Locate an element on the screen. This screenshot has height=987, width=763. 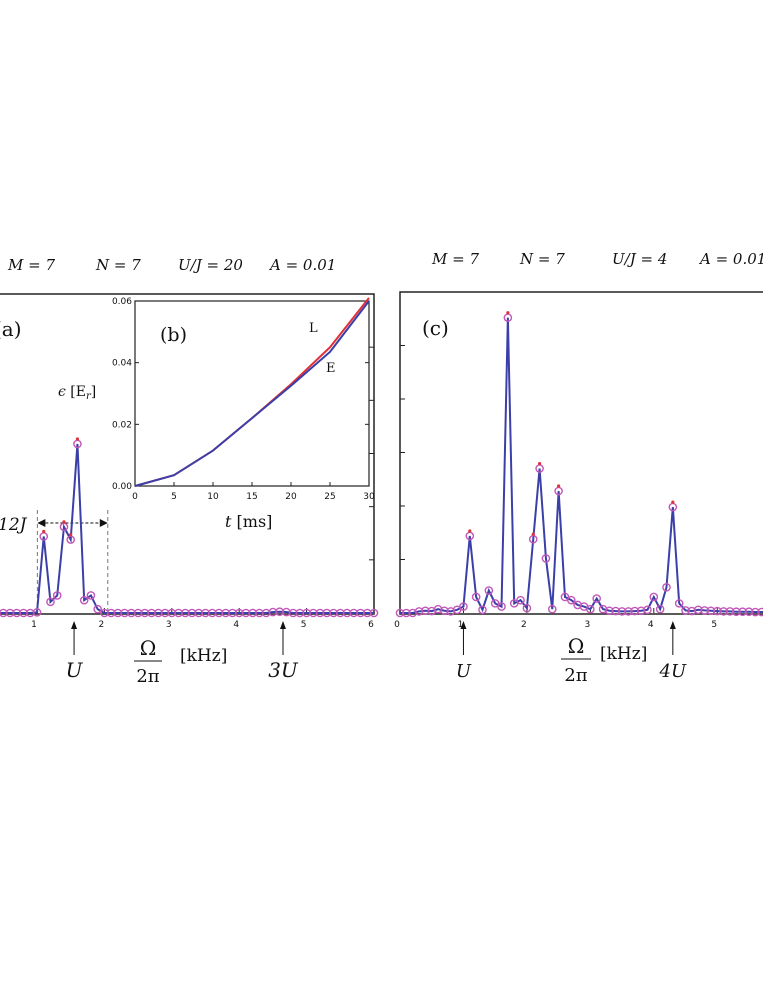
panel-c-xlabel-num: Ω is located at coordinates (576, 646).